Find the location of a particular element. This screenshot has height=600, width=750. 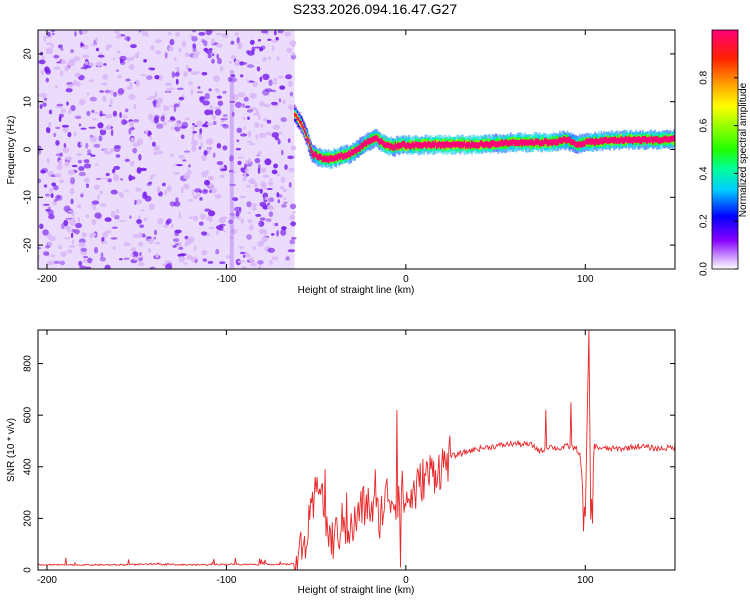

x-tick-label: -100 is located at coordinates (226, 279).